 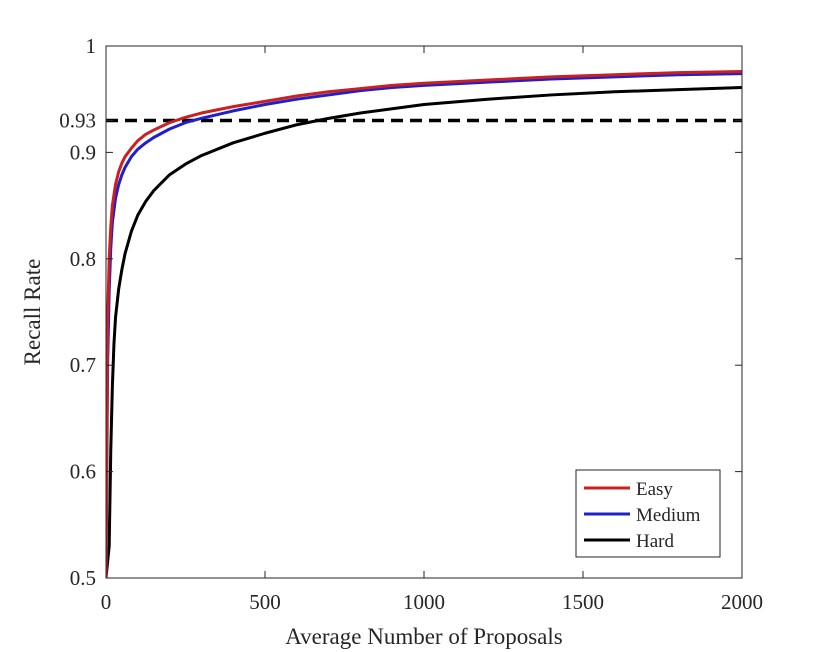 What do you see at coordinates (628, 489) in the screenshot?
I see `legend-item-easy: Easy` at bounding box center [628, 489].